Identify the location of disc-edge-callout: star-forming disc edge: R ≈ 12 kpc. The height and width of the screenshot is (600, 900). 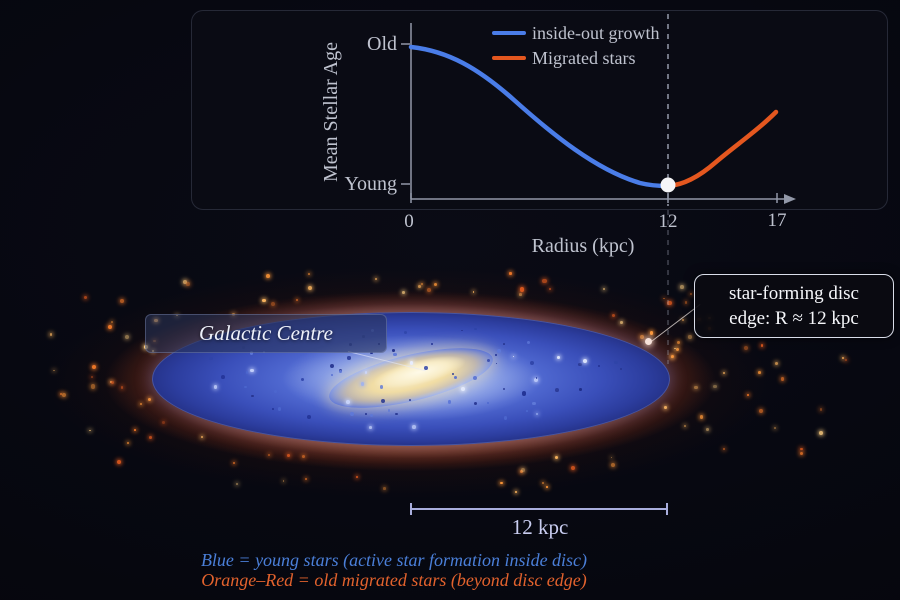
(794, 306).